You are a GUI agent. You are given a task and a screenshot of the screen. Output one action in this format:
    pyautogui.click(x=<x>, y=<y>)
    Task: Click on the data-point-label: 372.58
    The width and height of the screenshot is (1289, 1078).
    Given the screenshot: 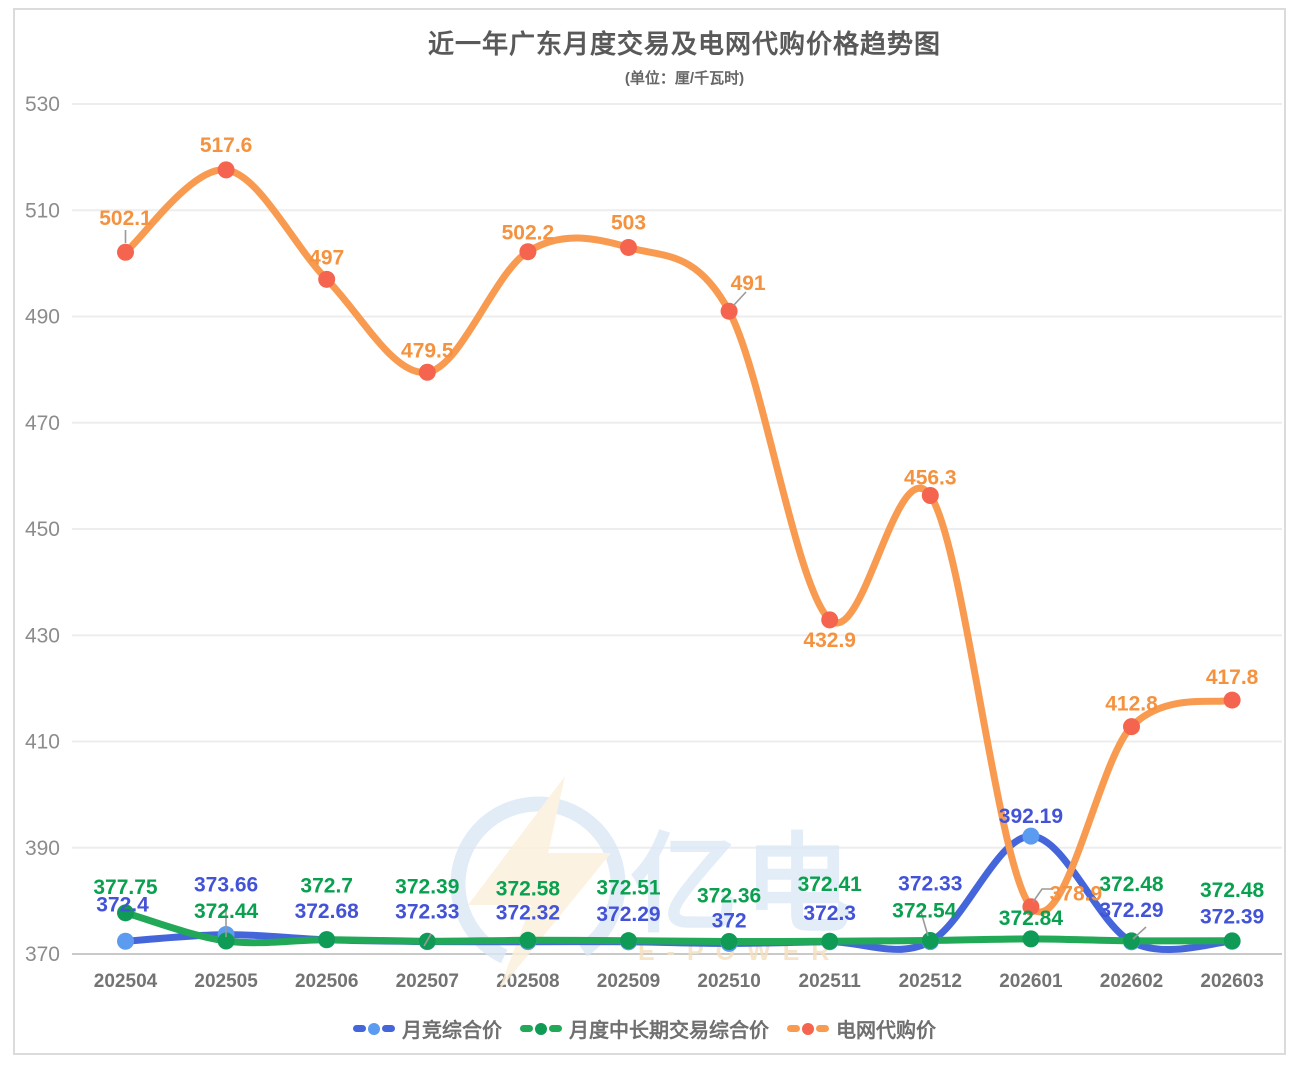 What is the action you would take?
    pyautogui.click(x=528, y=888)
    